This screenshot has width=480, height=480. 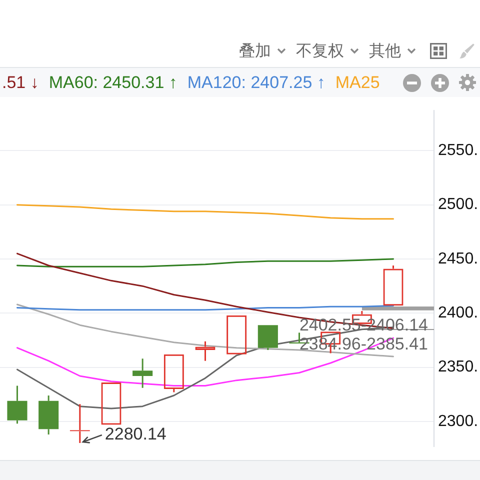 What do you see at coordinates (113, 82) in the screenshot?
I see `text: MA60: 2450.31 ↑` at bounding box center [113, 82].